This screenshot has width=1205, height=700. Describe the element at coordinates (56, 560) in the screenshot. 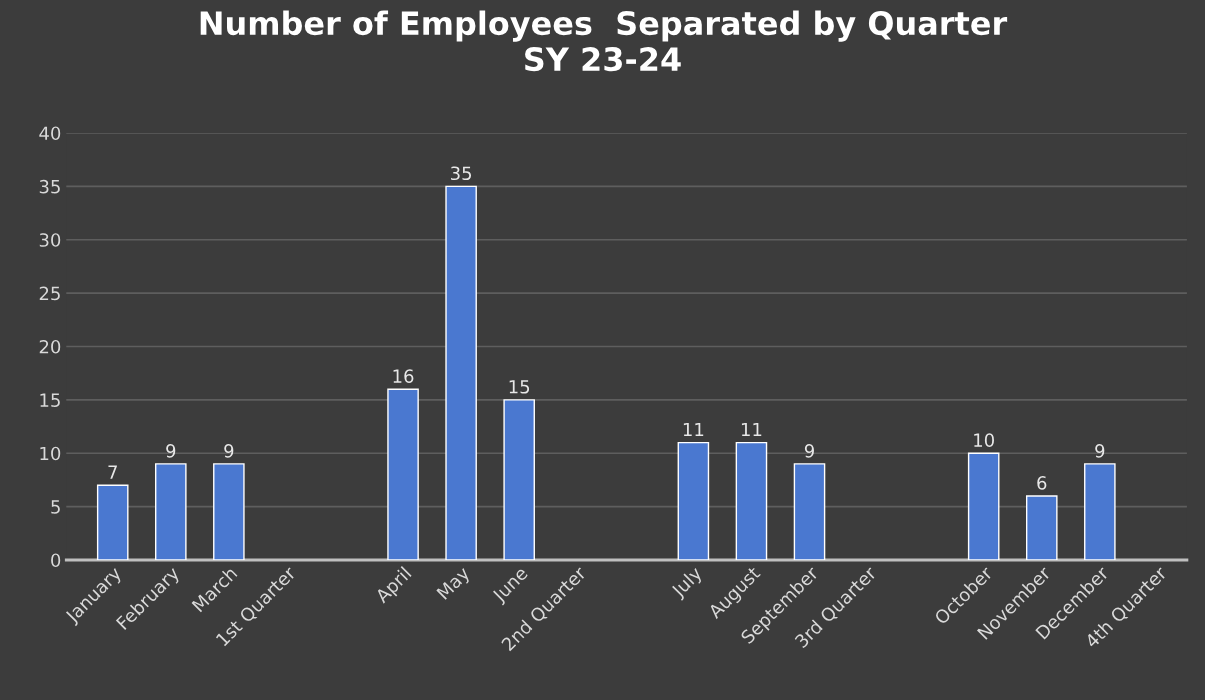

I see `y-tick-label: 0` at that location.